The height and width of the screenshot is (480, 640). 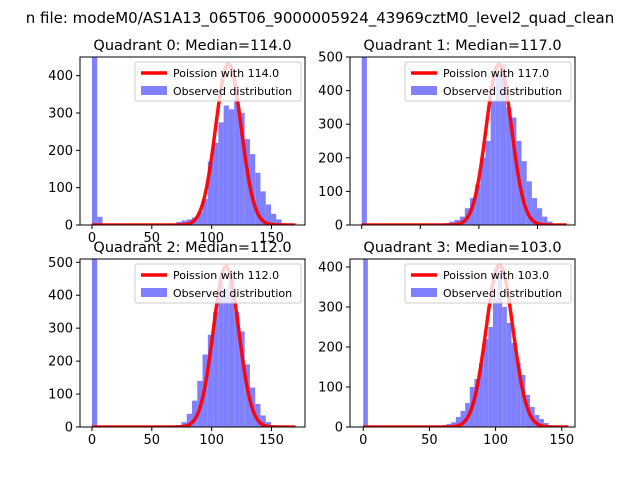 What do you see at coordinates (462, 46) in the screenshot?
I see `subplot-title: Quadrant 1: Median=117.0` at bounding box center [462, 46].